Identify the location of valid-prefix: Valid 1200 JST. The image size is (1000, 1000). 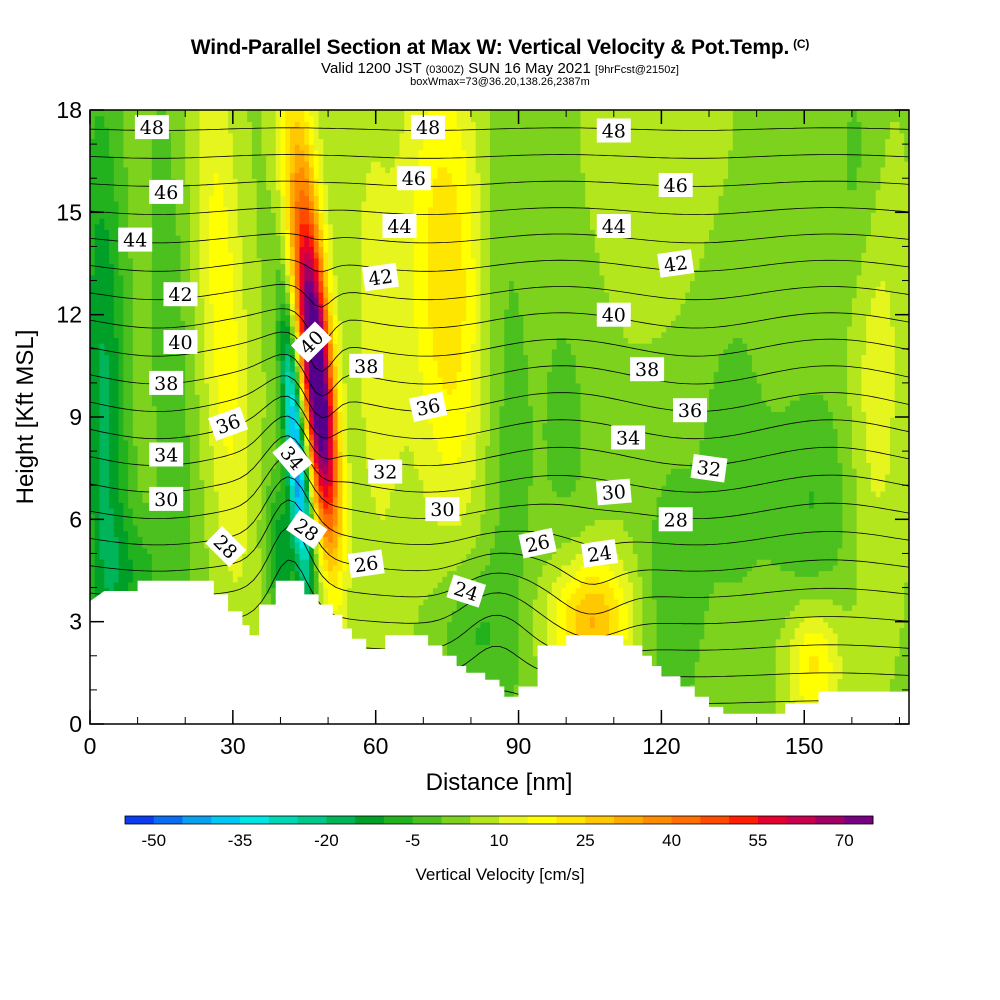
(371, 68).